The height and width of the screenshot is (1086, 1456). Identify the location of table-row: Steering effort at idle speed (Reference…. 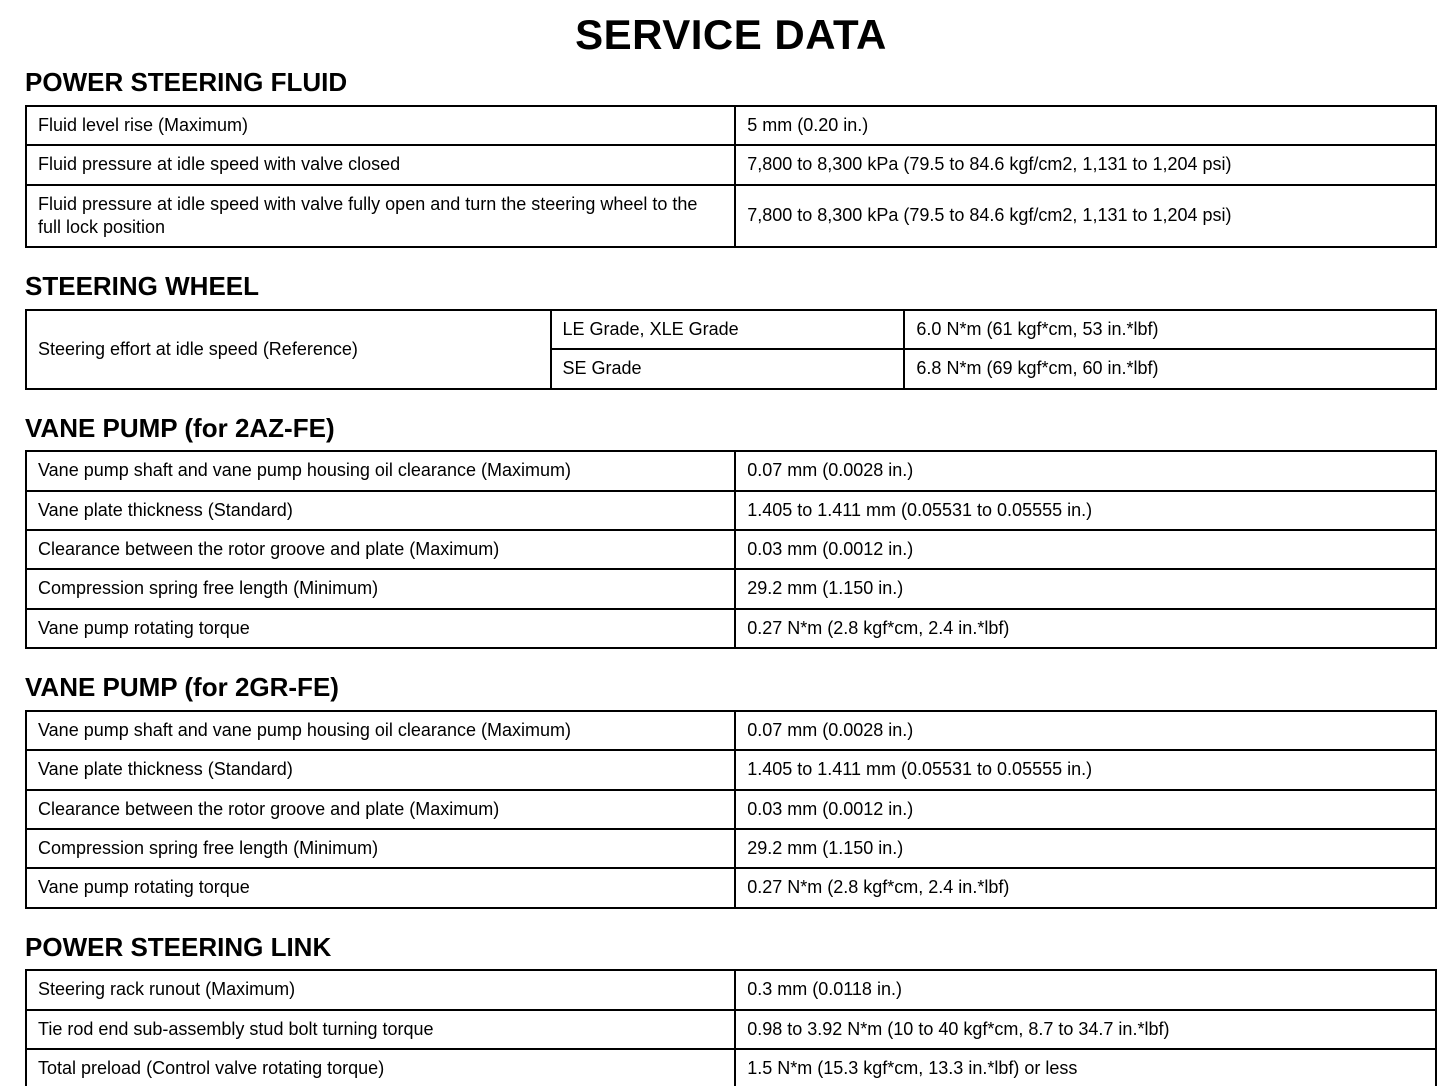
(731, 349).